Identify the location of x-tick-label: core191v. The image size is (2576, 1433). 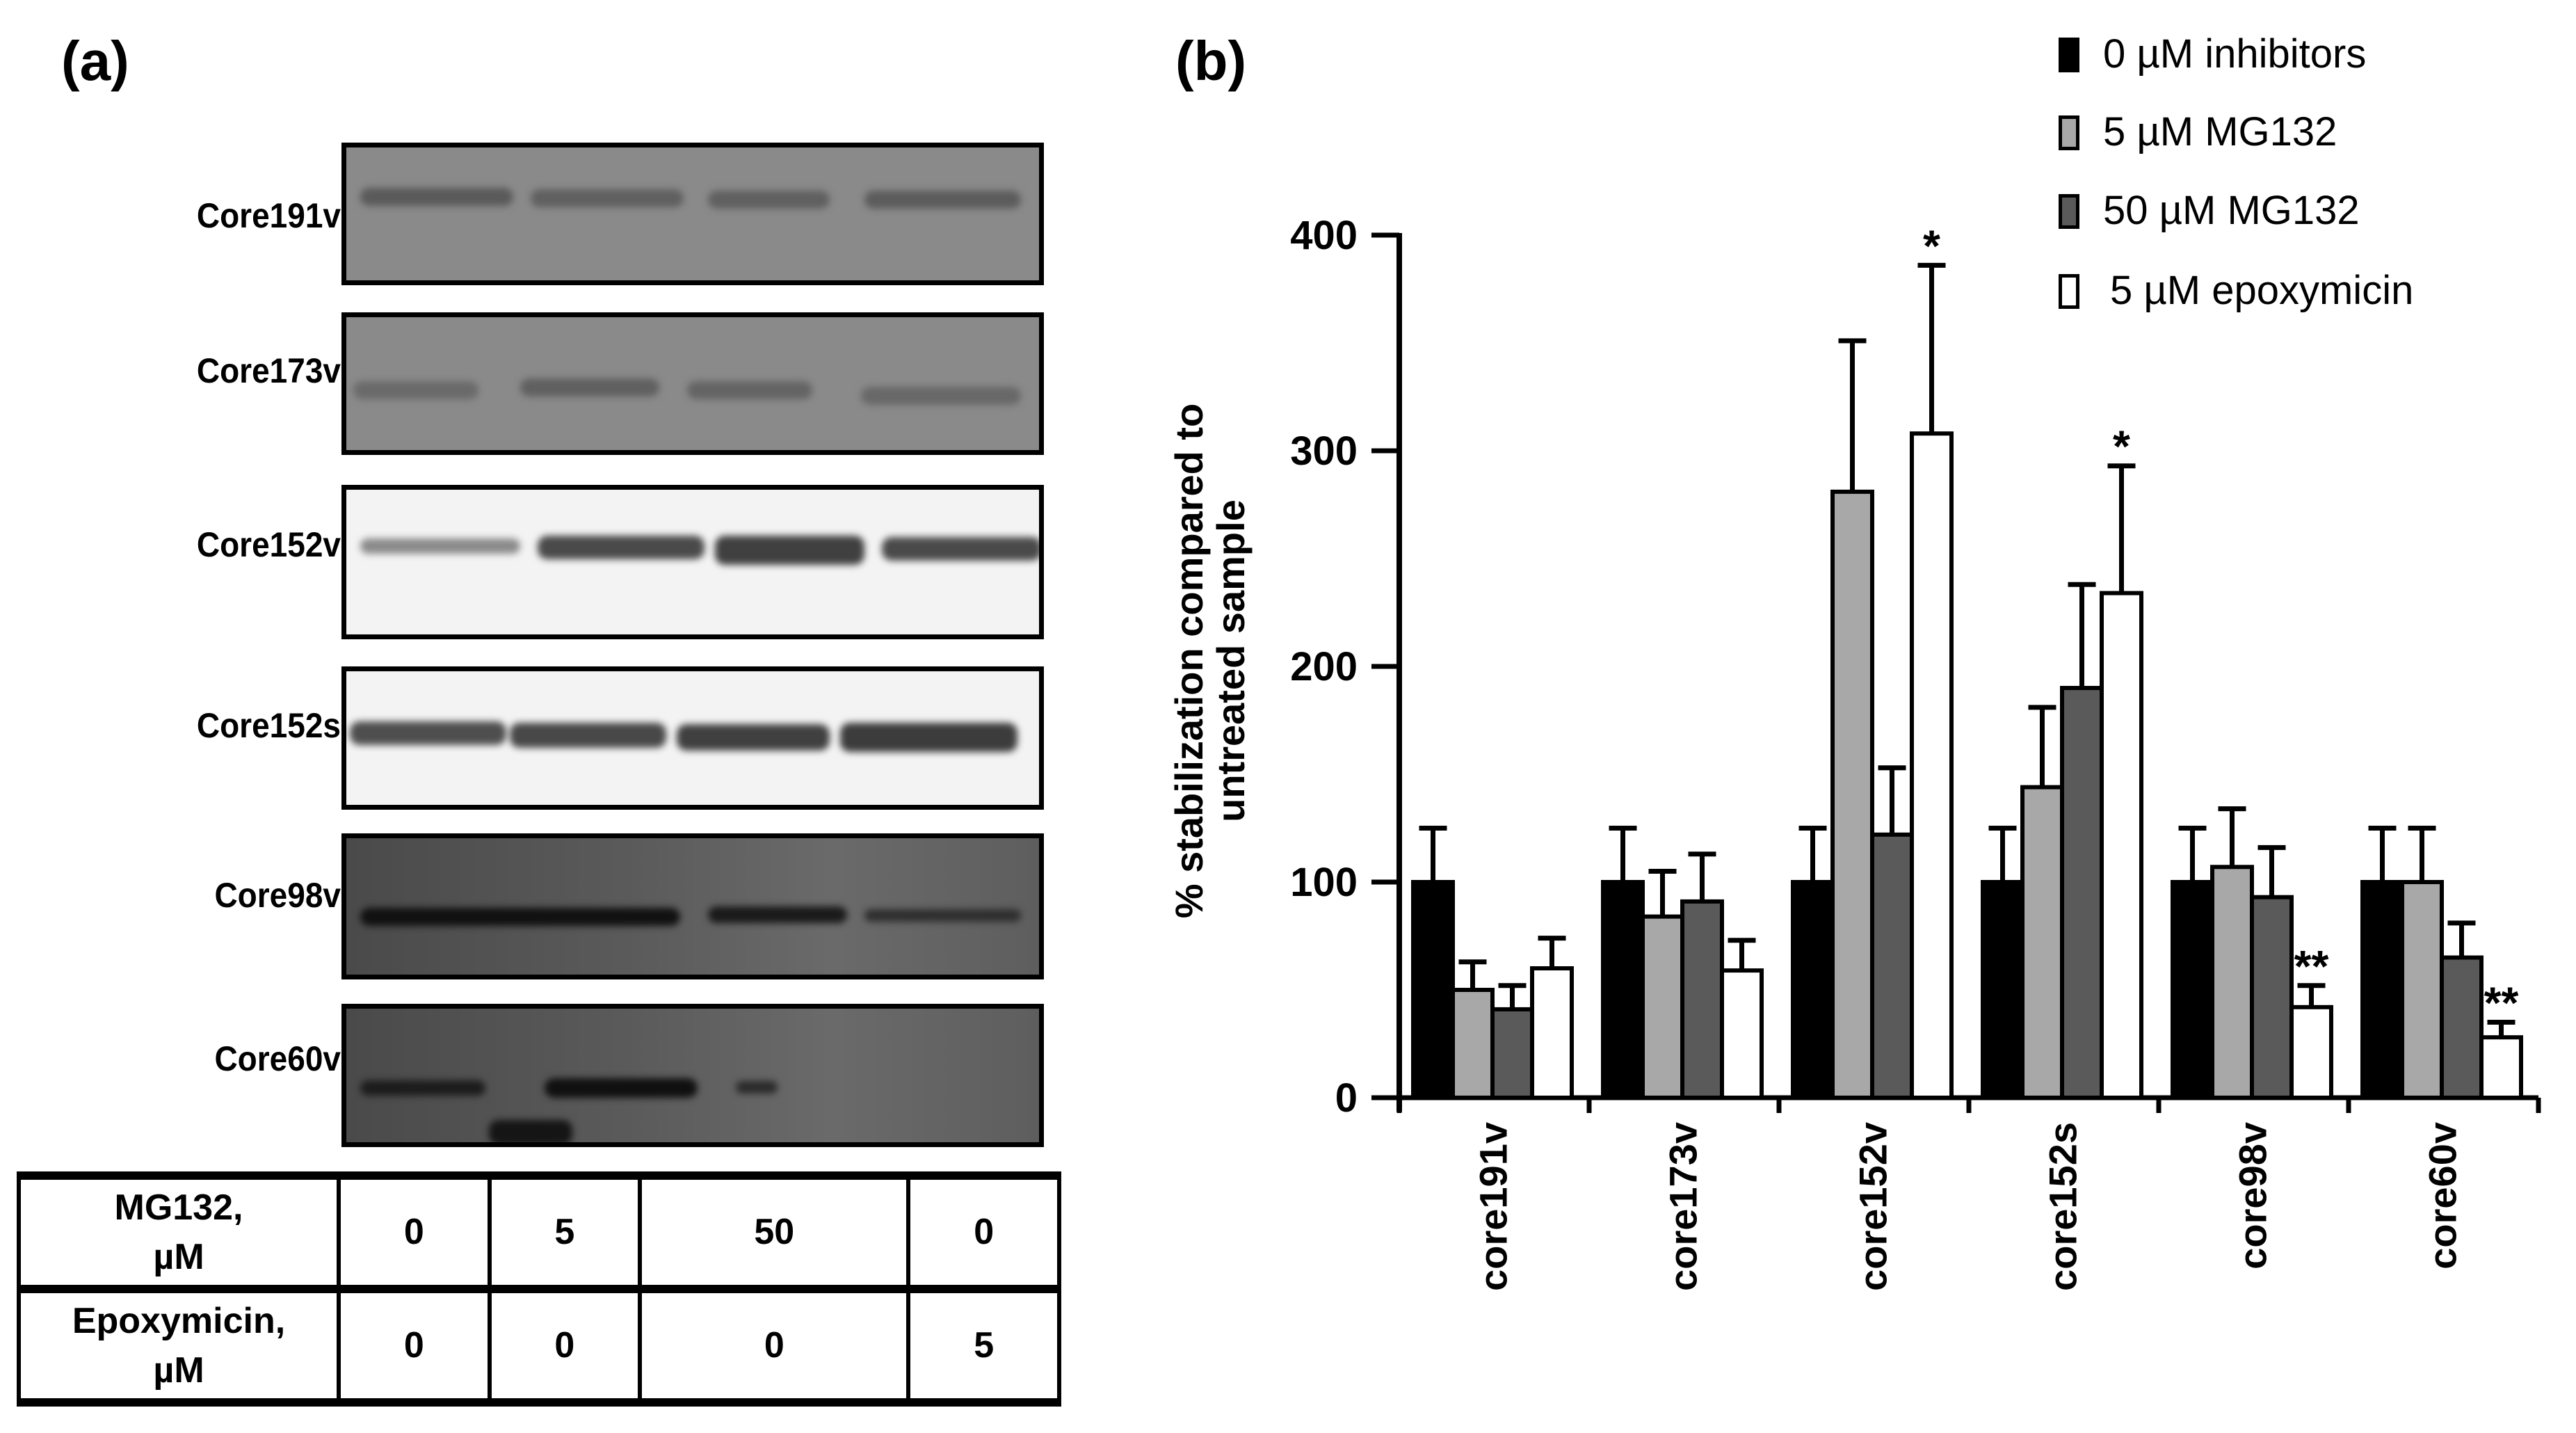
(1494, 1207).